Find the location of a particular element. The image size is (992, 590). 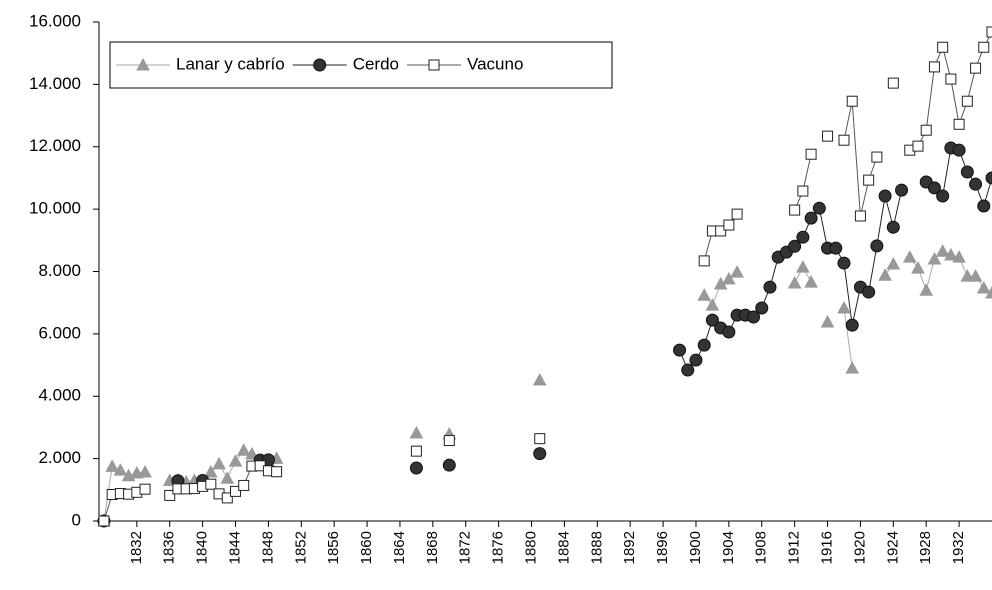

x-tick-label: 1896 is located at coordinates (662, 547).